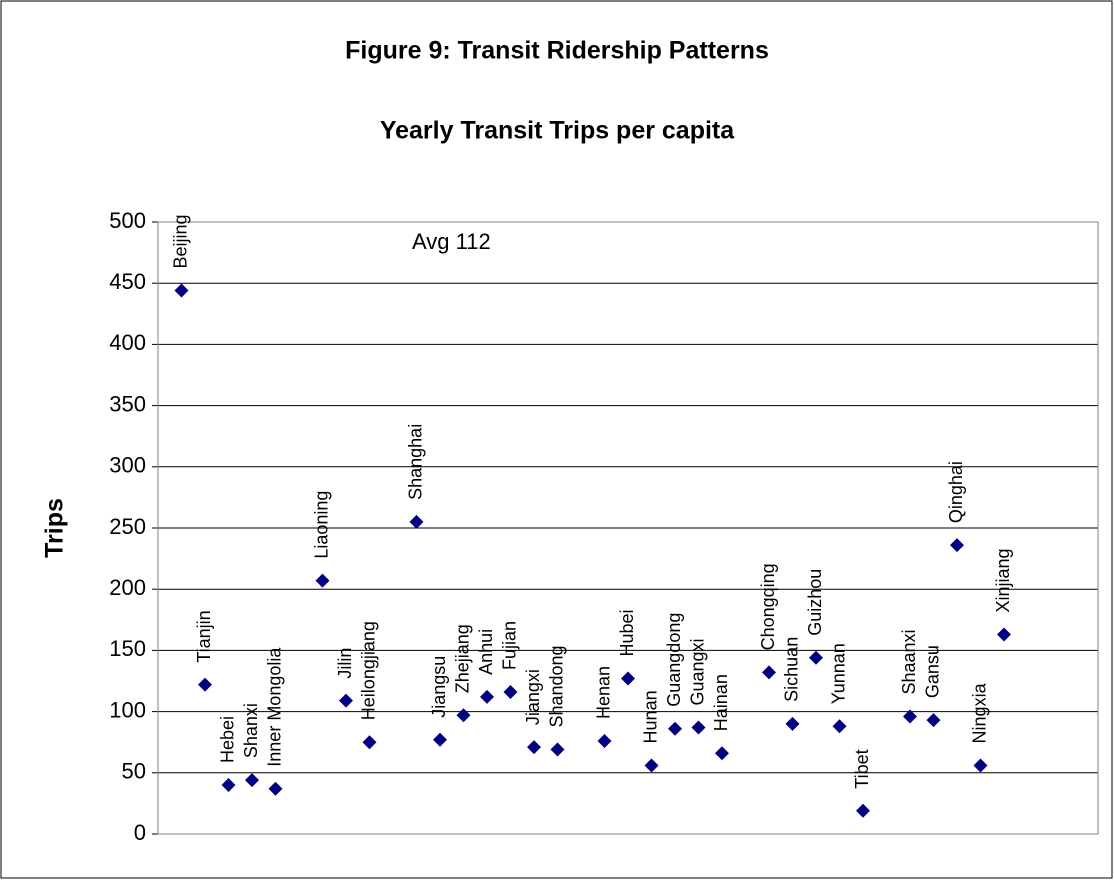 This screenshot has width=1114, height=880. I want to click on point-label: Inner Mongolia, so click(274, 707).